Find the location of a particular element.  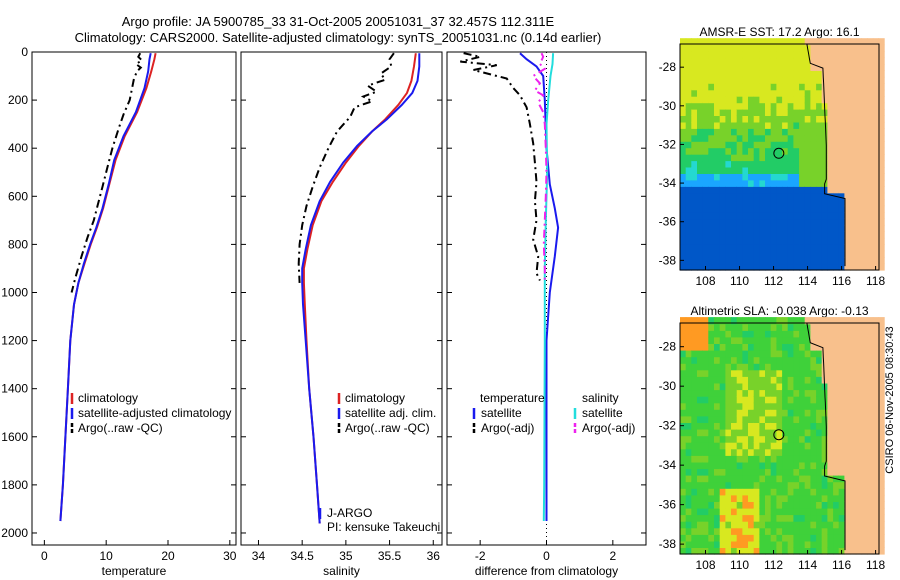

y-tick-label: -28 is located at coordinates (668, 347).